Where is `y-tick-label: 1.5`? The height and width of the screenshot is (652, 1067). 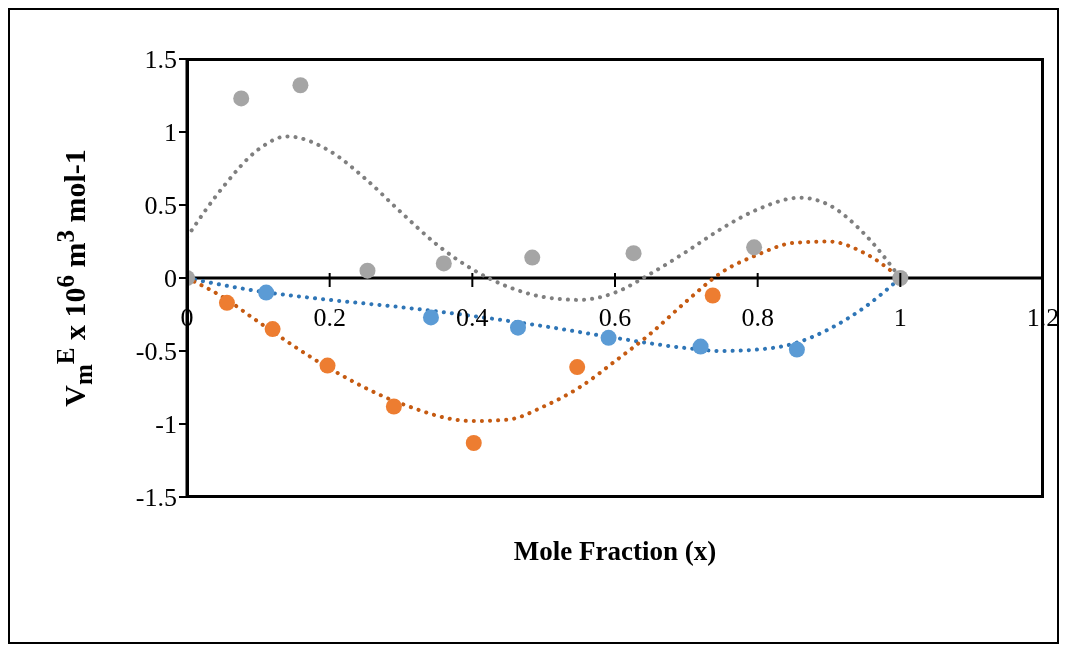
y-tick-label: 1.5 is located at coordinates (160, 60).